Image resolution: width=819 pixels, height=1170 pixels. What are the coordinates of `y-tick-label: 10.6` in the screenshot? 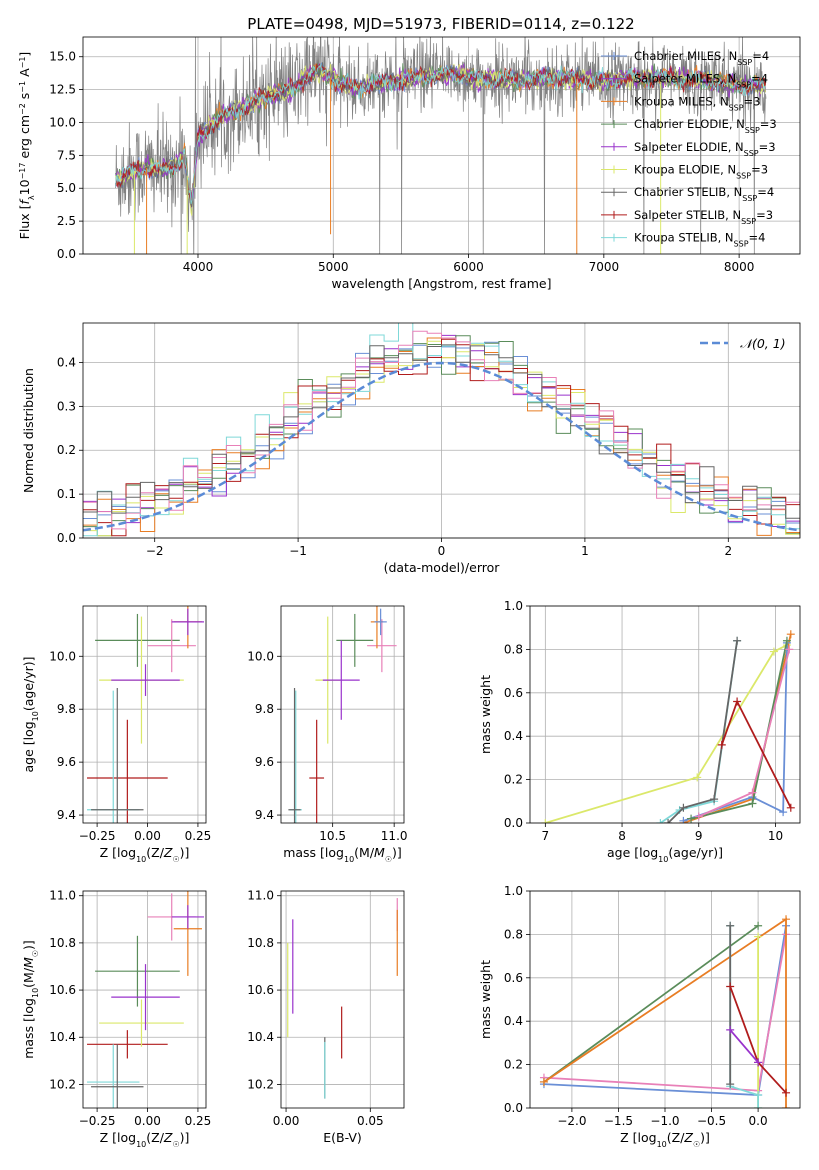 It's located at (62, 990).